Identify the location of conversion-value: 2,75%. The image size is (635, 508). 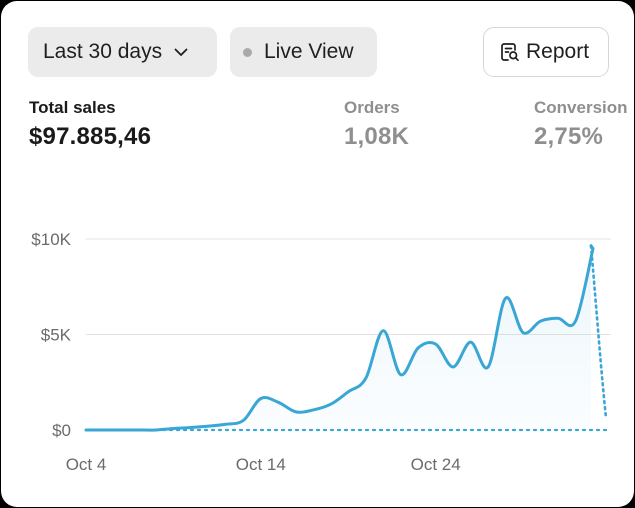
(569, 136).